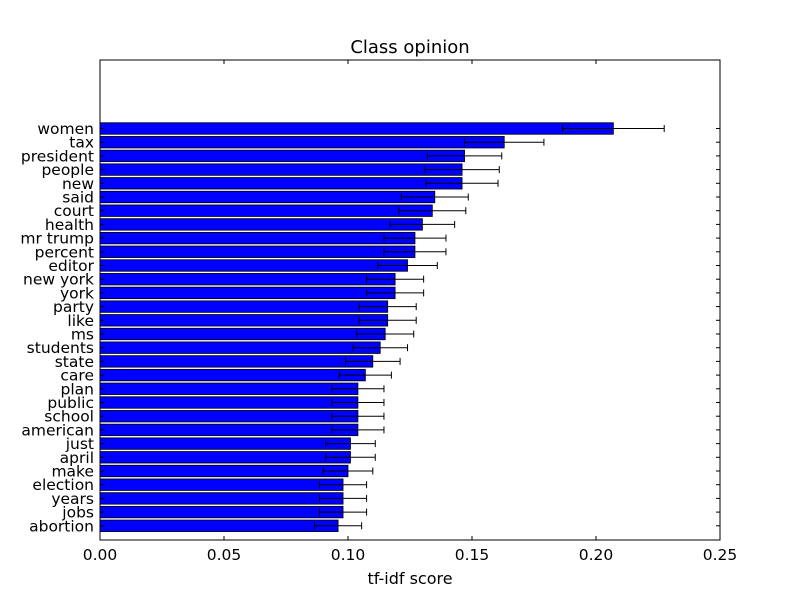 This screenshot has width=800, height=600. I want to click on y-tick-label: president, so click(57, 156).